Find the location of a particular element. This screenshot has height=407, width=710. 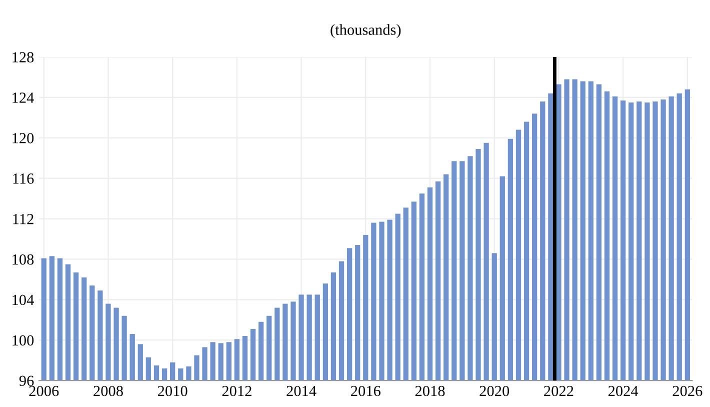

y-tick-label: 112 is located at coordinates (23, 219).